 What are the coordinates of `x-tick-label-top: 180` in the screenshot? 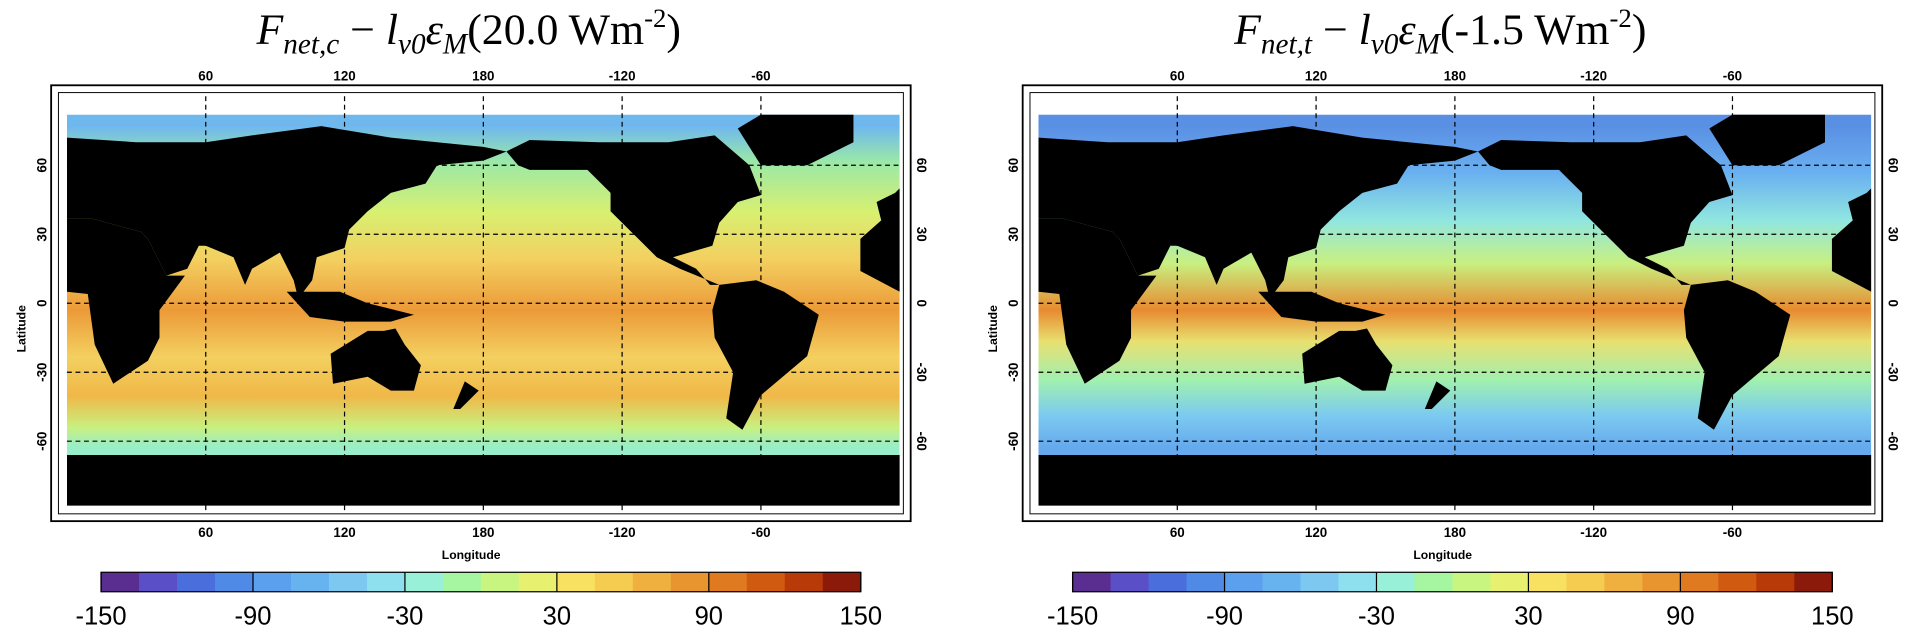 It's located at (1455, 75).